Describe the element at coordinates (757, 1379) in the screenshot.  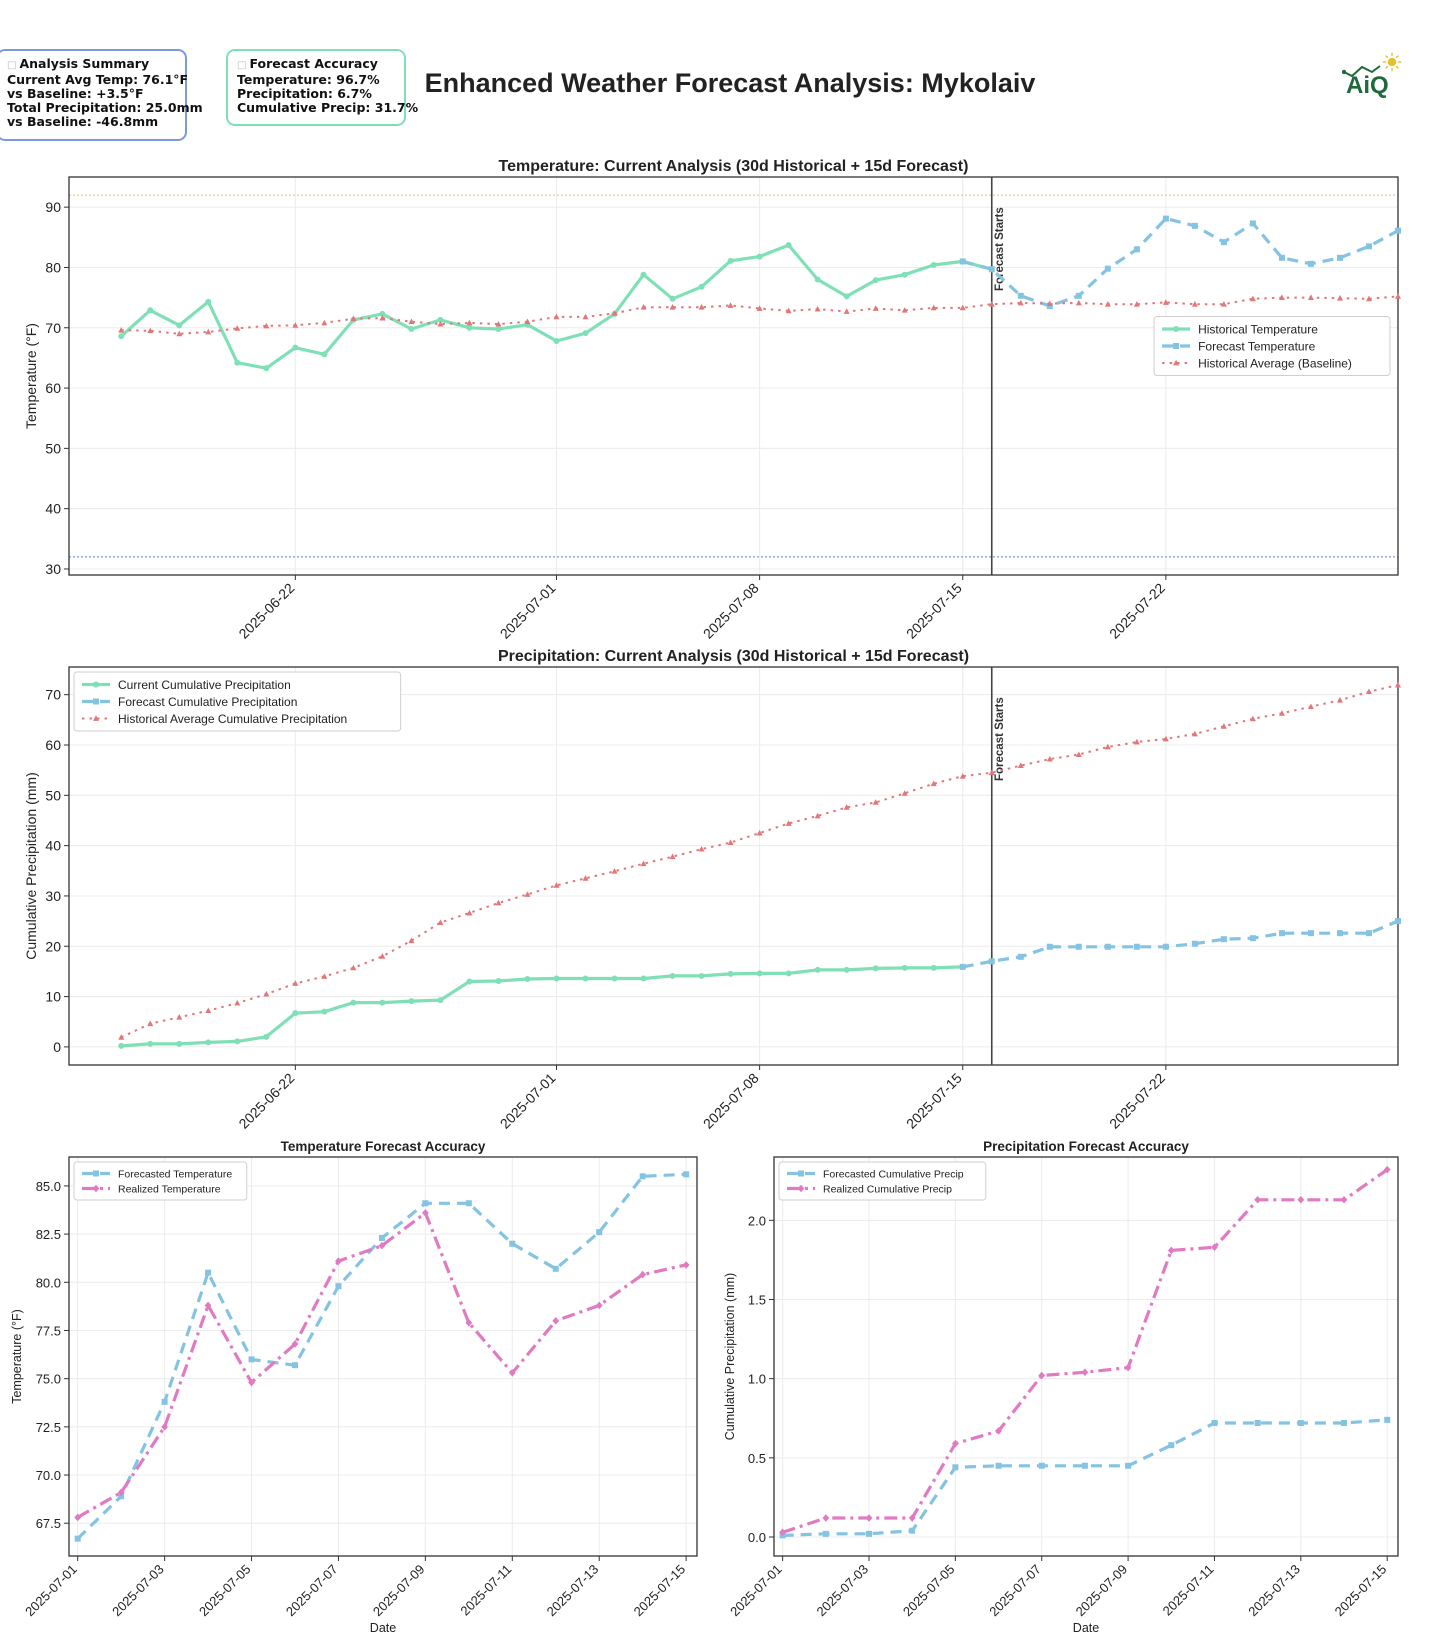
I see `y-tick-label: 1.0` at that location.